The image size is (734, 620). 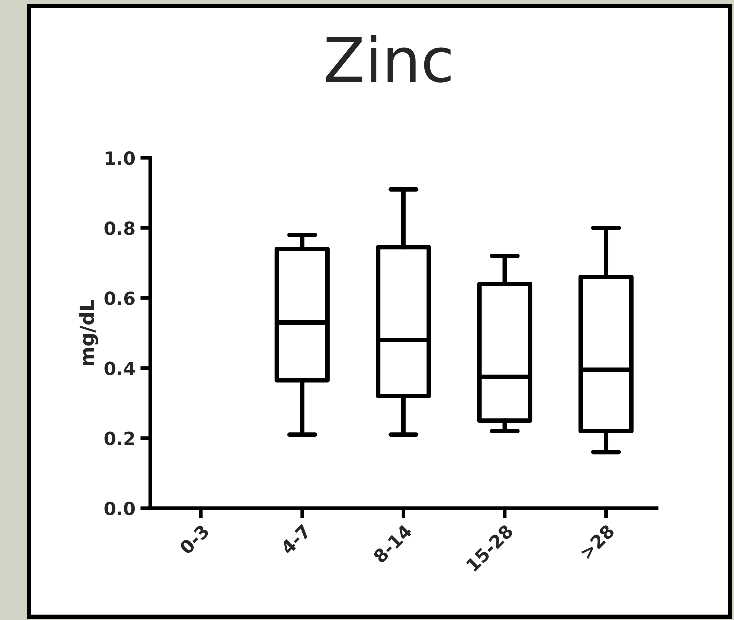 What do you see at coordinates (194, 540) in the screenshot?
I see `x-tick-label: 0-3` at bounding box center [194, 540].